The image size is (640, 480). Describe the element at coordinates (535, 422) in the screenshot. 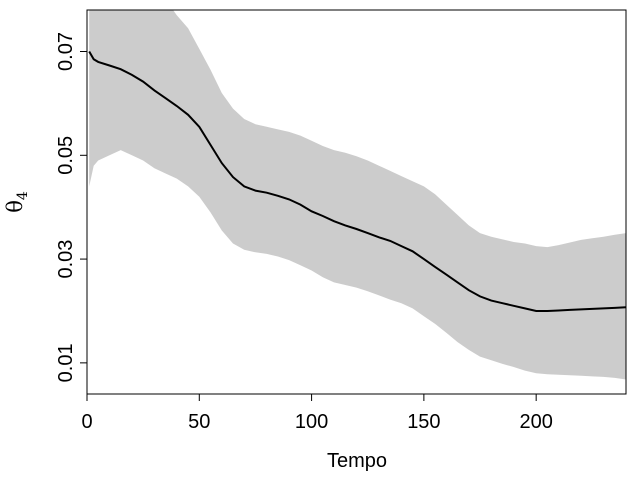

I see `x-tick-label: 200` at that location.